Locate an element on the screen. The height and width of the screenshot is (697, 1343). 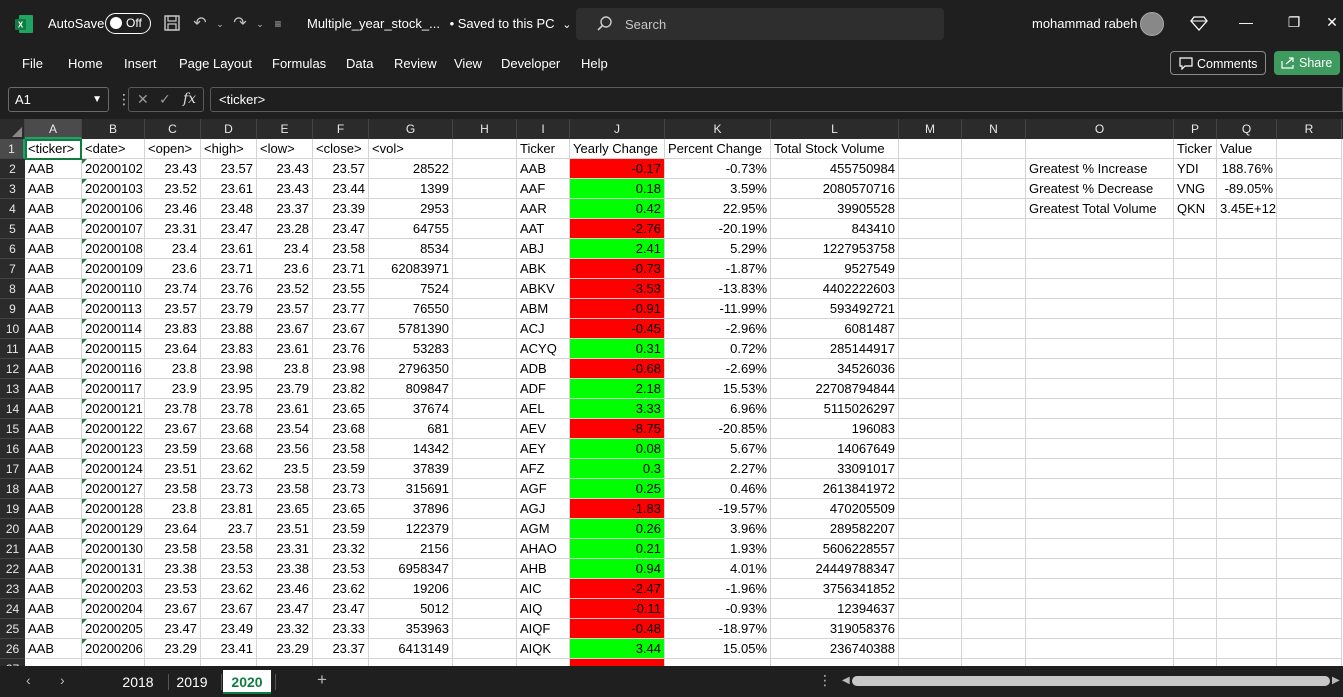
row-header-3: 3 is located at coordinates (12, 189).